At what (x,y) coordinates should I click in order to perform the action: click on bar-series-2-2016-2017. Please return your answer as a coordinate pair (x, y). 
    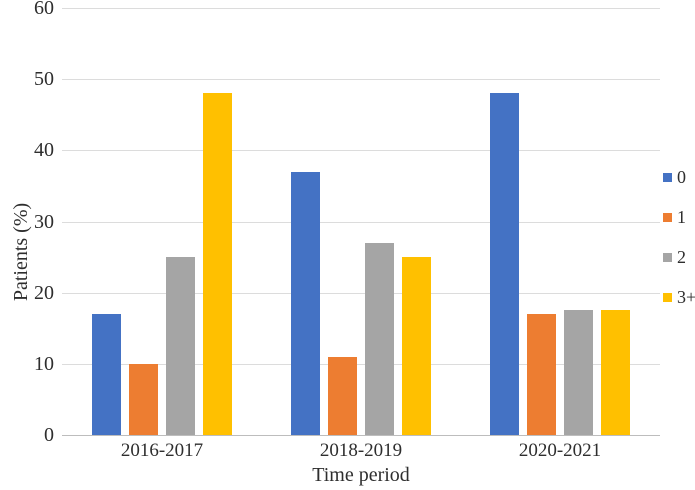
    Looking at the image, I should click on (180, 346).